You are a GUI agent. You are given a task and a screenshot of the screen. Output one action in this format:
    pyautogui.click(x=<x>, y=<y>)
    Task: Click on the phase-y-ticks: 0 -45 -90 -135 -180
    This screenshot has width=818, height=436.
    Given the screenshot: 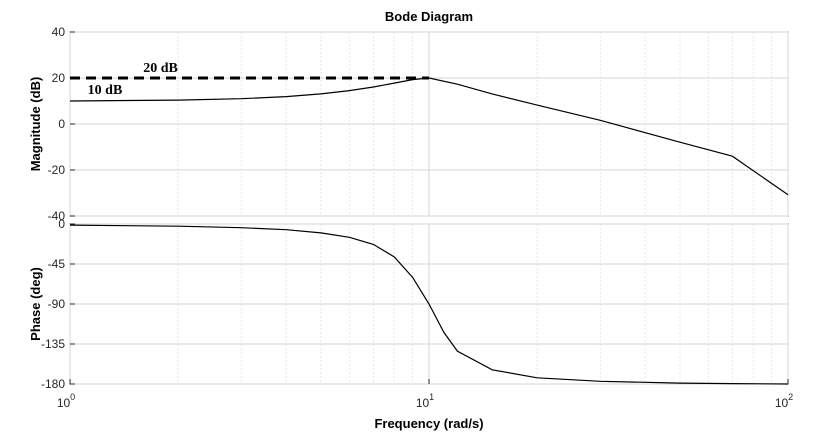 What is the action you would take?
    pyautogui.click(x=58, y=304)
    